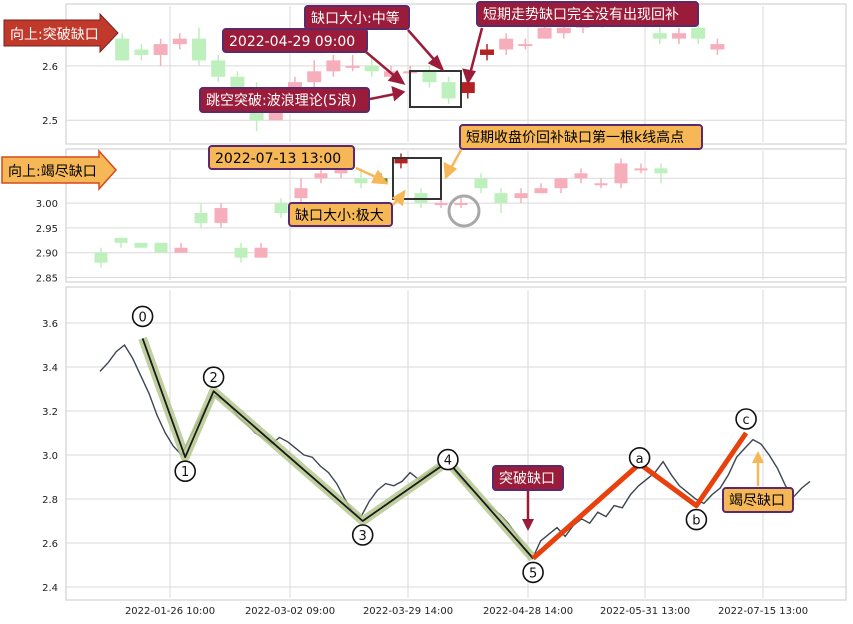  I want to click on callout-gap-size-breakout-text: 缺口大小:中等, so click(355, 18).